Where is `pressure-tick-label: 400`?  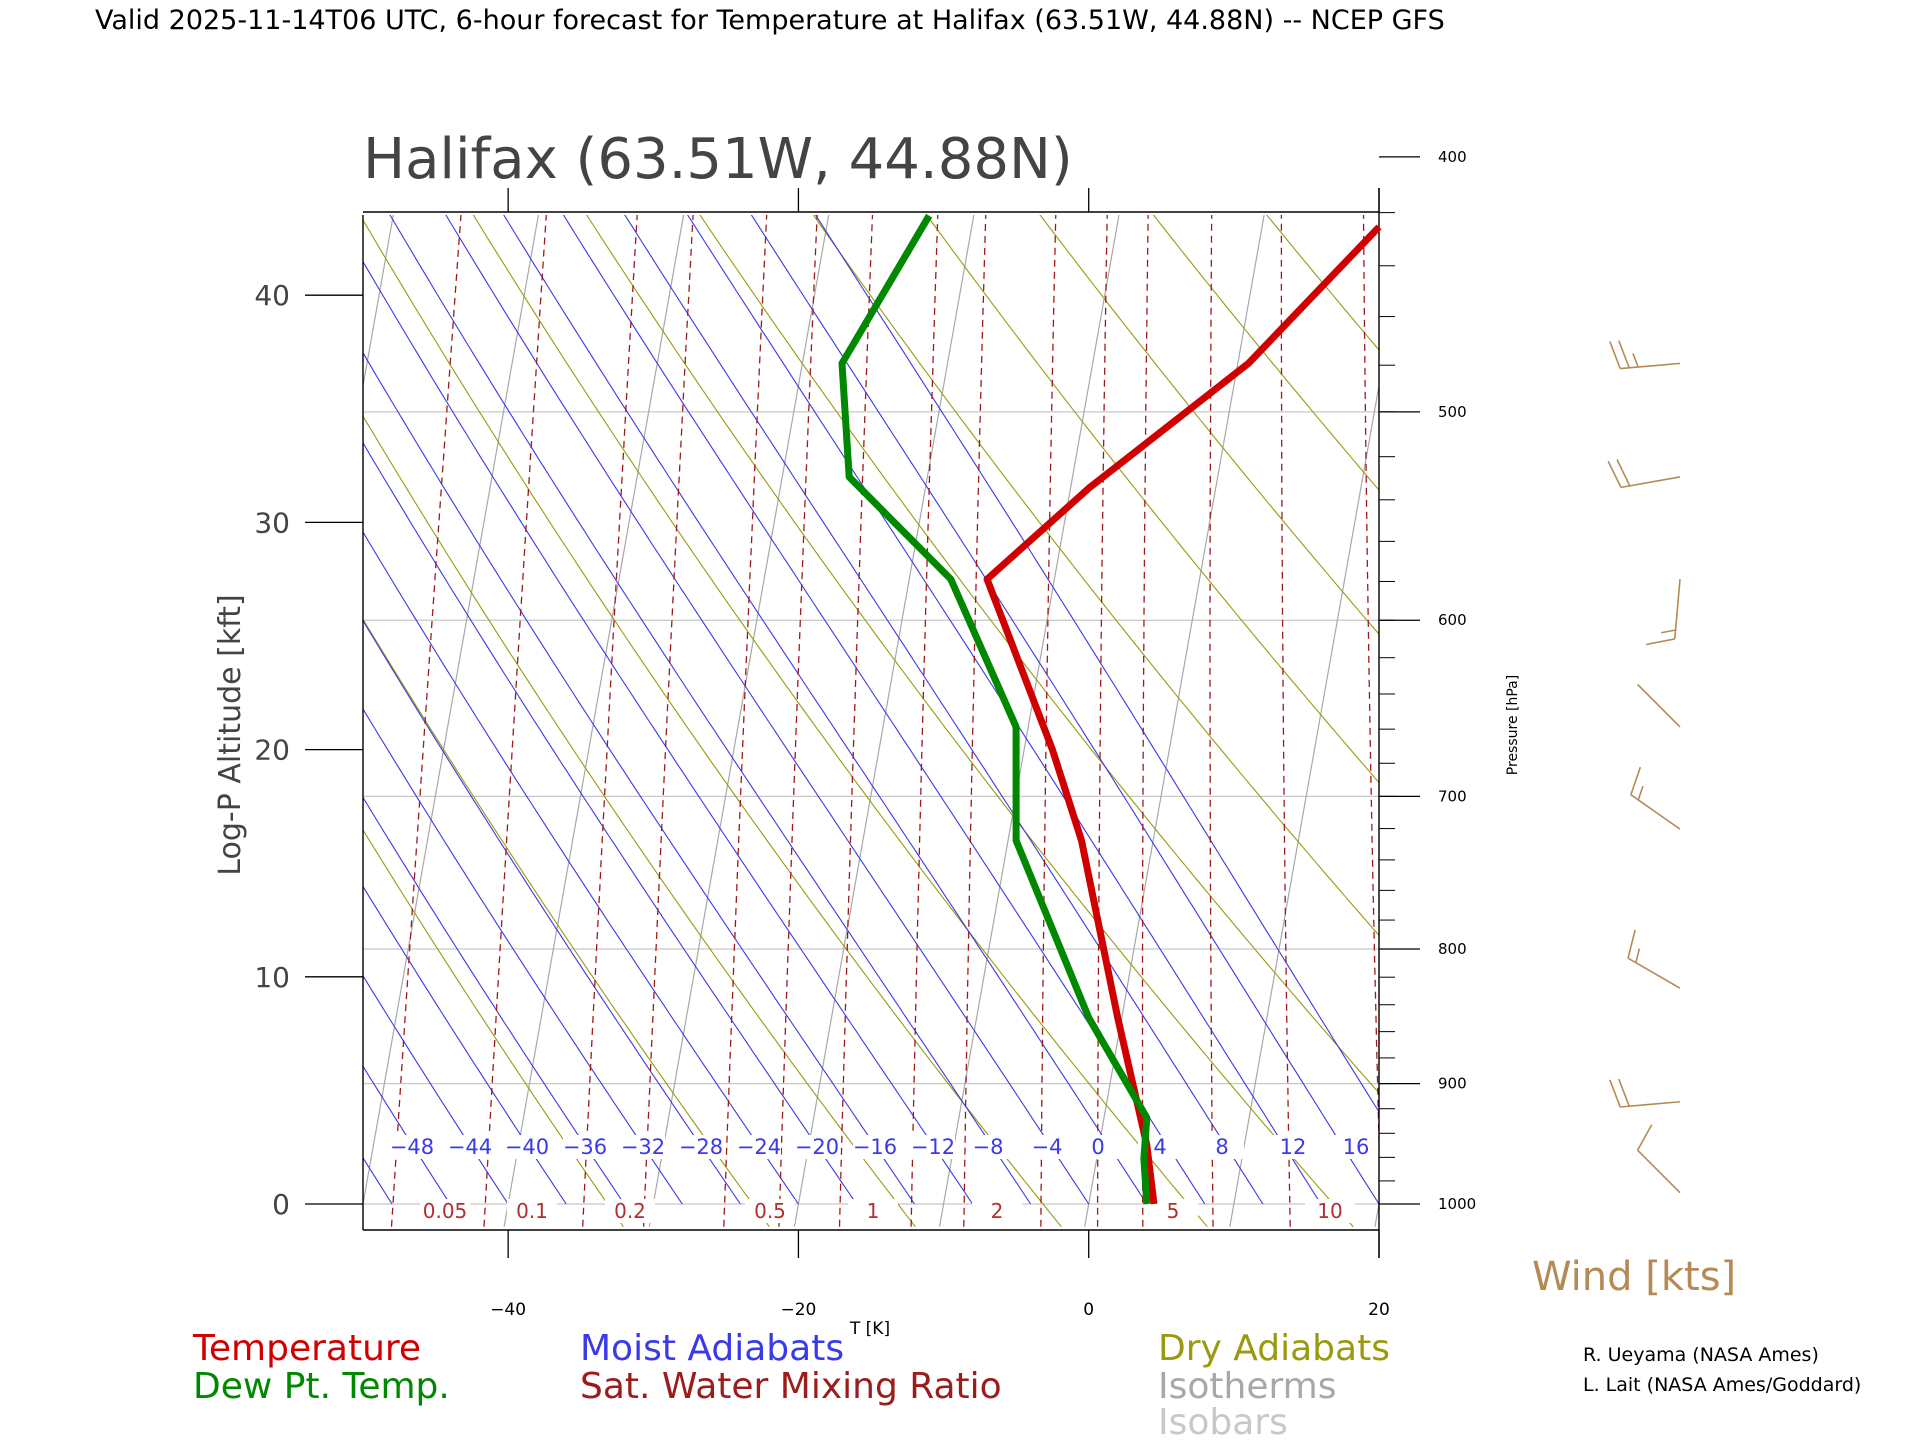 pressure-tick-label: 400 is located at coordinates (1452, 157).